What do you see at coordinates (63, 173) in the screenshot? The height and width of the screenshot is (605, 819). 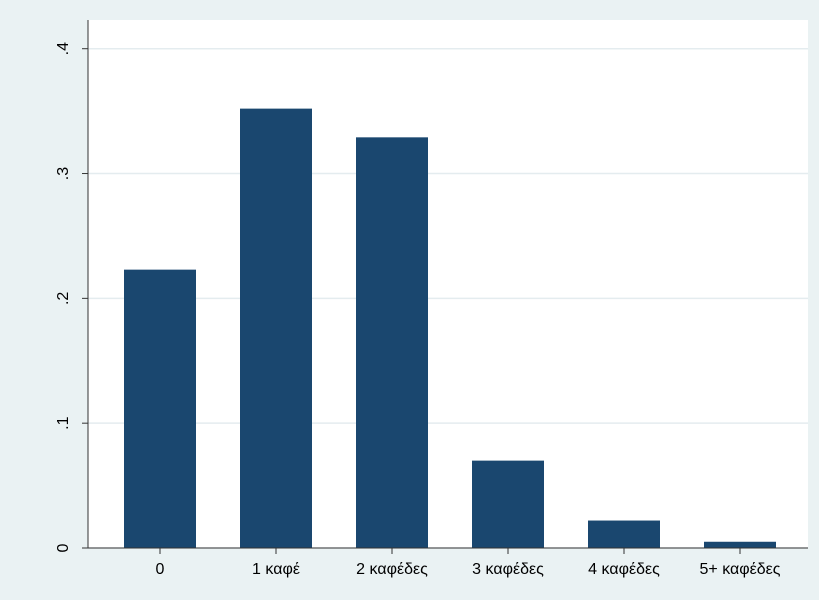 I see `y-tick-label: .3` at bounding box center [63, 173].